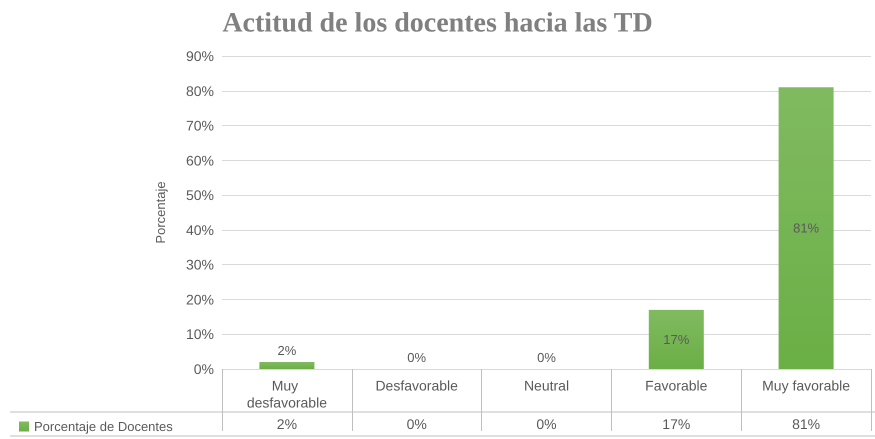  What do you see at coordinates (287, 350) in the screenshot?
I see `text: 2%` at bounding box center [287, 350].